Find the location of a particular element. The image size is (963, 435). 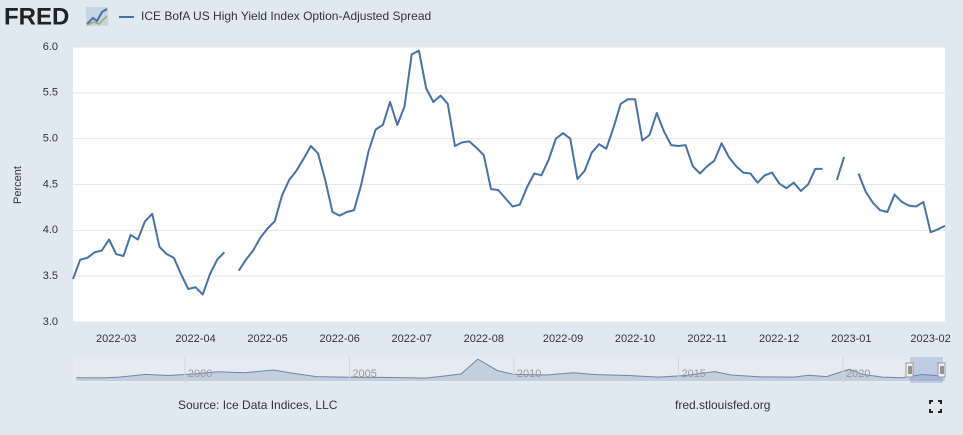

x-tick-label: 2022-06 is located at coordinates (339, 339).